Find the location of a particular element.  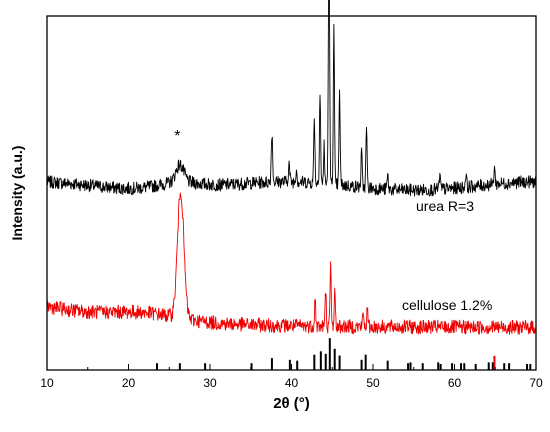

series-label-cellulose: cellulose 1.2% is located at coordinates (447, 305).